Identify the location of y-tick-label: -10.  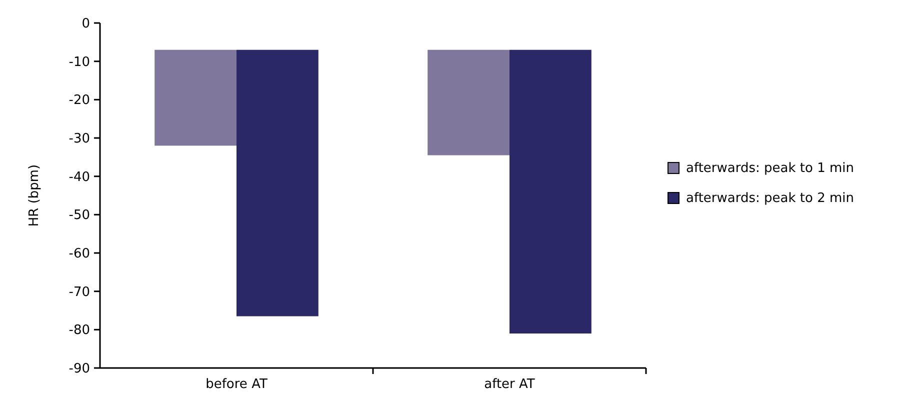
(79, 62).